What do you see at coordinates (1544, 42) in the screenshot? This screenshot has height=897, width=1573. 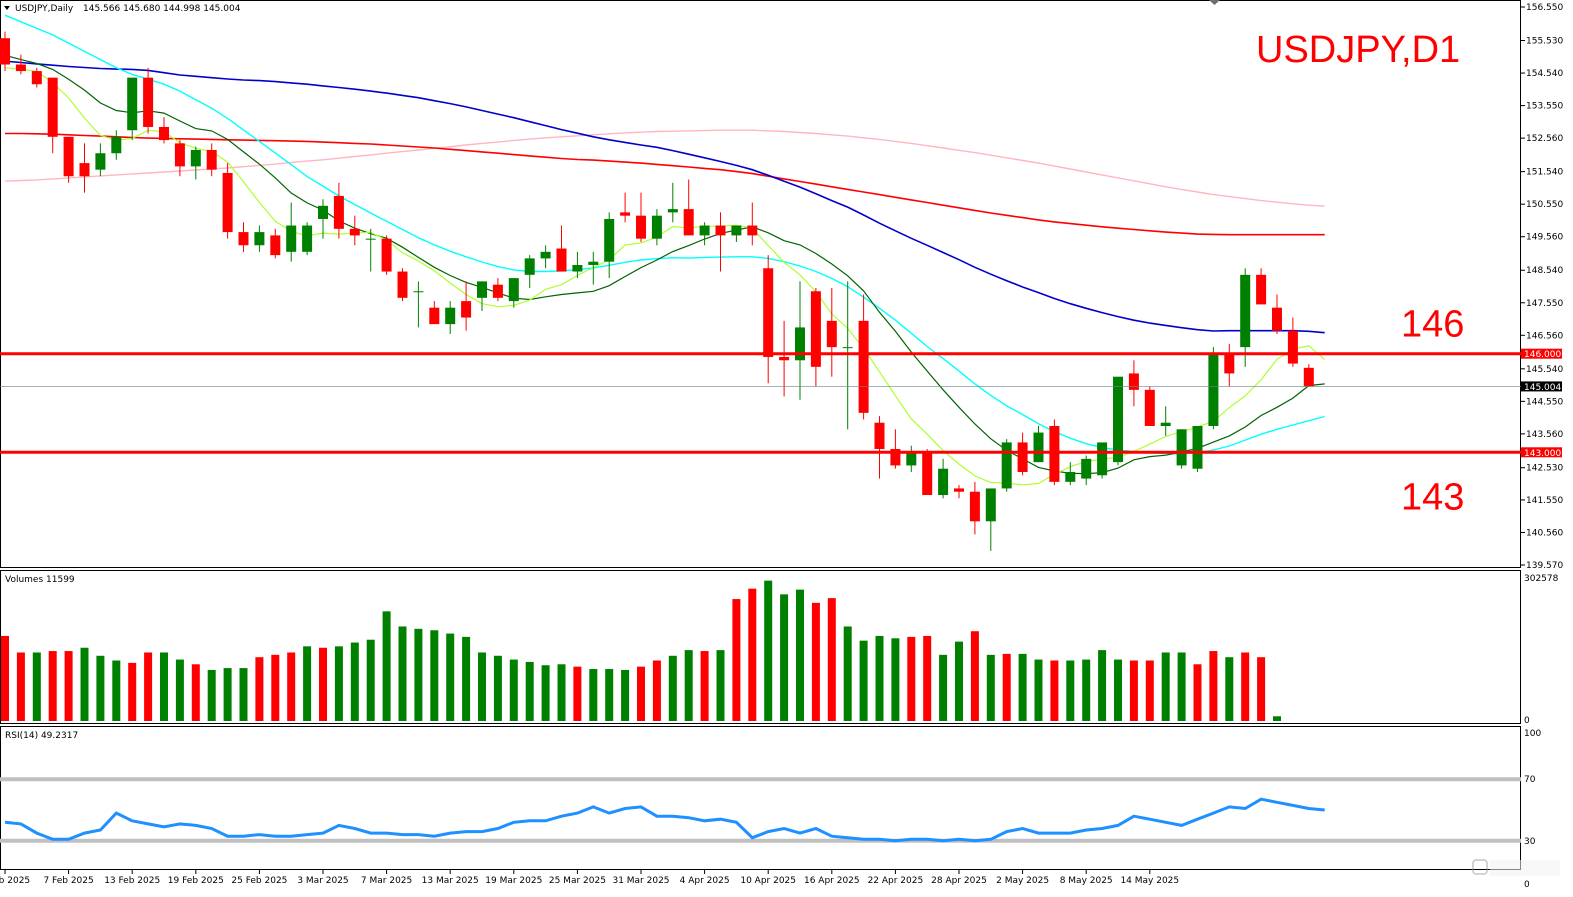 I see `price-tick-label: 155.530` at bounding box center [1544, 42].